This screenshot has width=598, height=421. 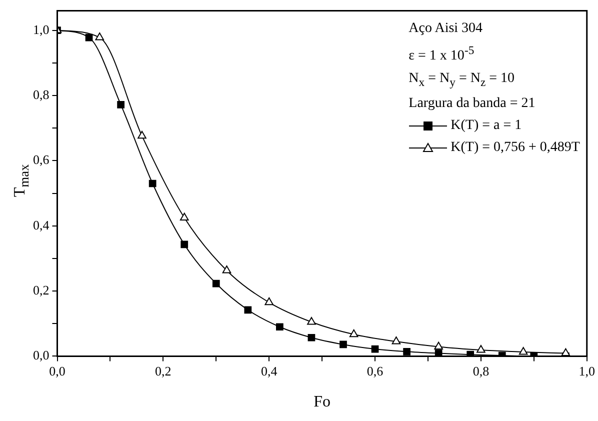 I want to click on legend-label: K(T) = a = 1, so click(x=486, y=126).